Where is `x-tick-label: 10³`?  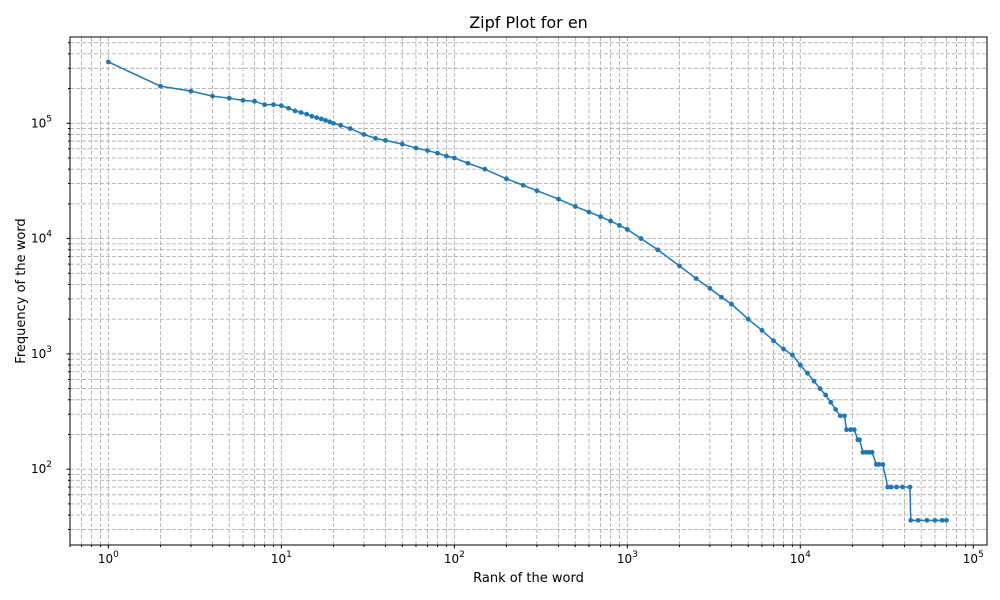 x-tick-label: 10³ is located at coordinates (627, 558).